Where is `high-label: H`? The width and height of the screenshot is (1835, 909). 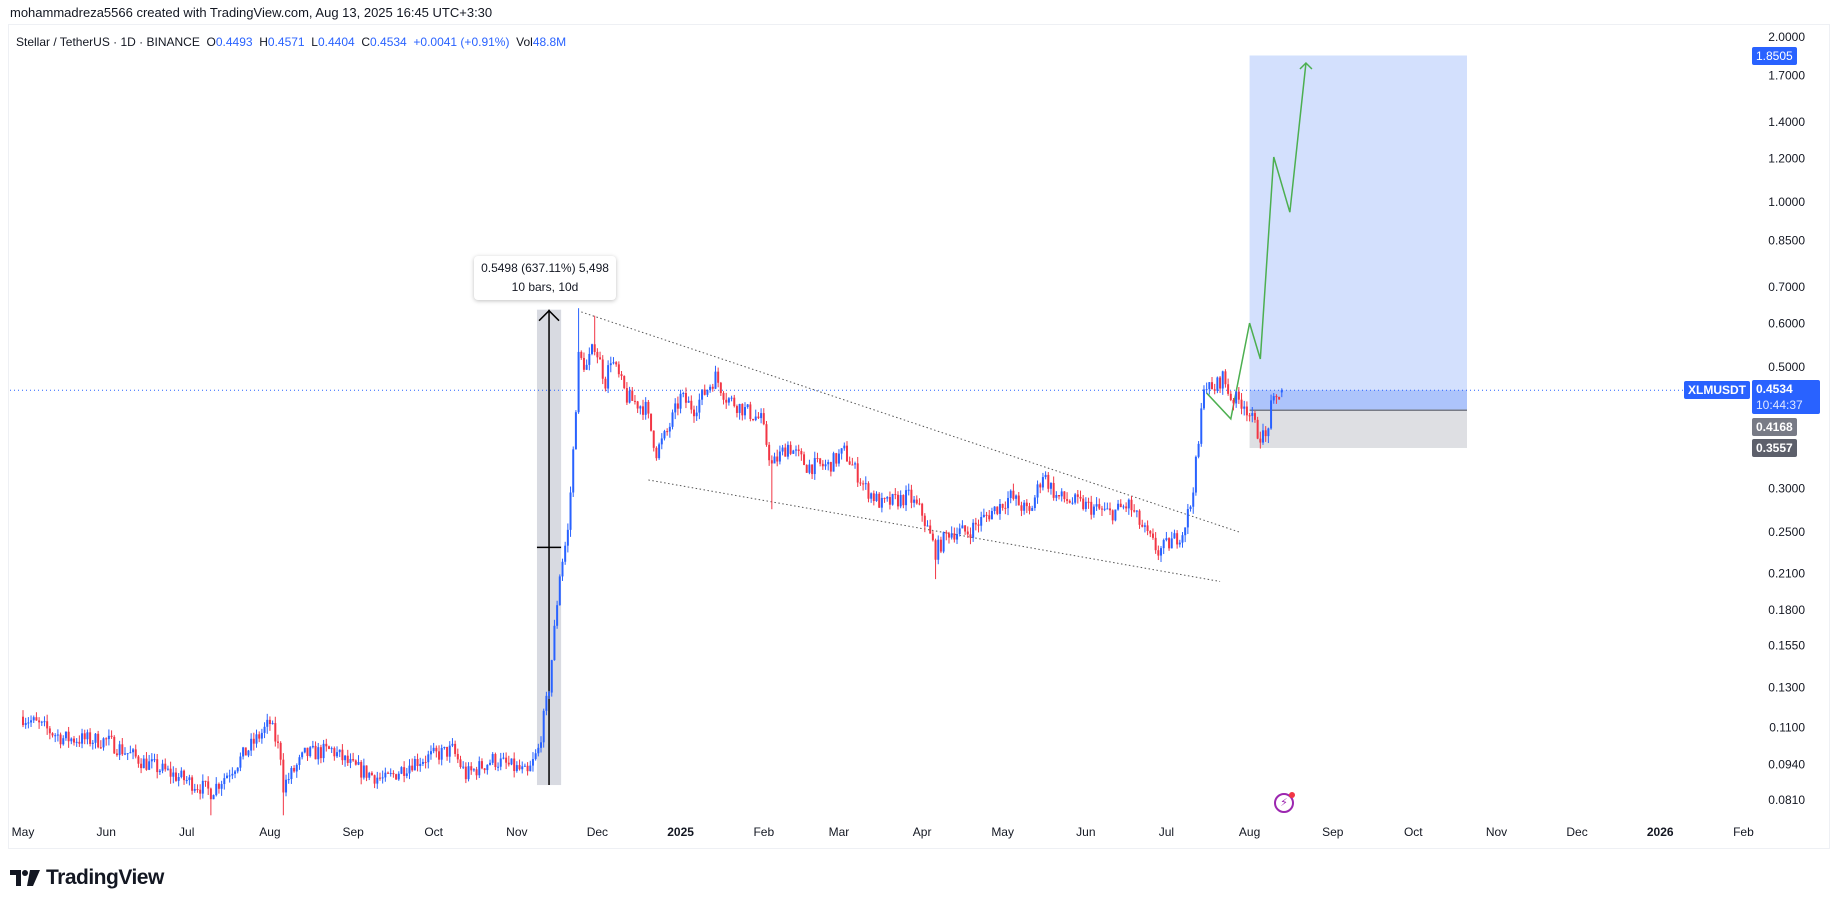 high-label: H is located at coordinates (263, 42).